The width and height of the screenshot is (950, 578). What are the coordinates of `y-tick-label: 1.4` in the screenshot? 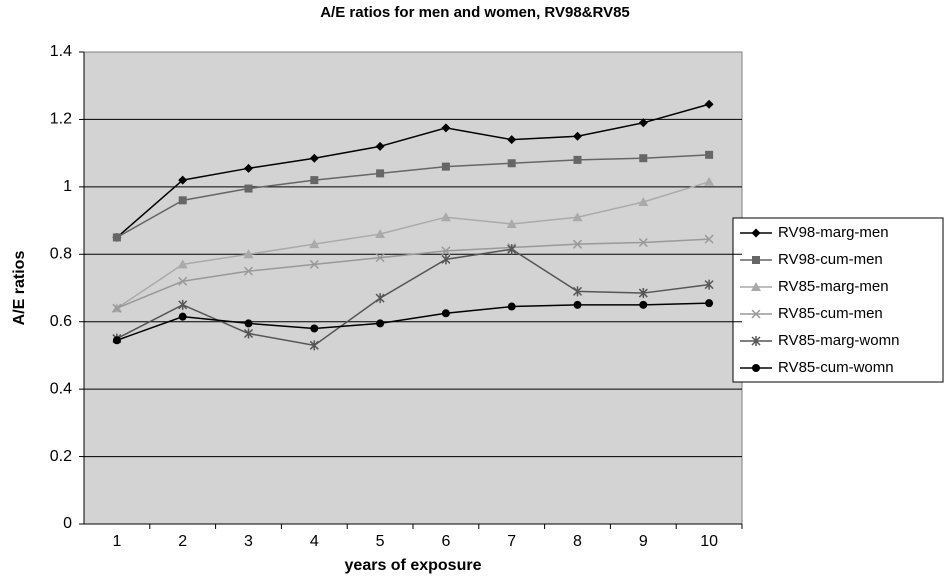 It's located at (61, 51).